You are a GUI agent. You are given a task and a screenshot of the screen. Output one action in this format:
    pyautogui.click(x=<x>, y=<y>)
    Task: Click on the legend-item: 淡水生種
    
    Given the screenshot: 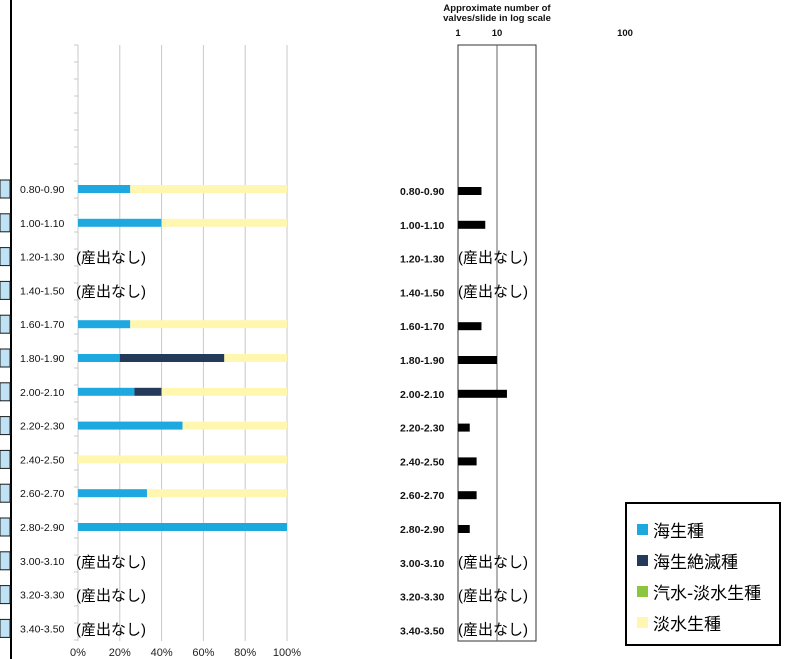 What is the action you would take?
    pyautogui.click(x=679, y=623)
    